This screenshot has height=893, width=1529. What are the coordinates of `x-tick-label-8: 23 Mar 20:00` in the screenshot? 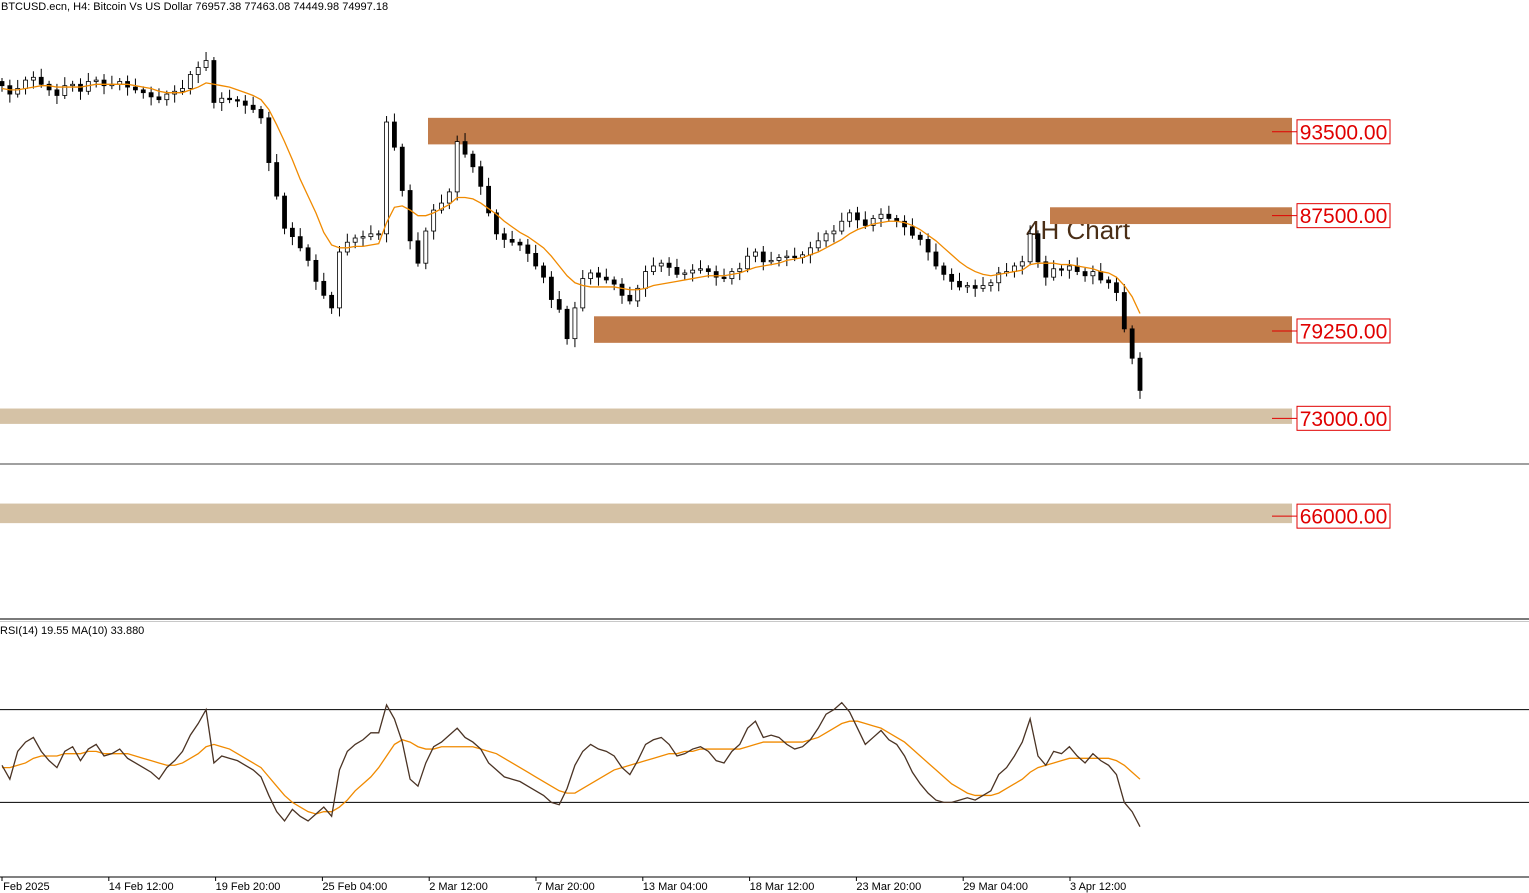 It's located at (888, 887).